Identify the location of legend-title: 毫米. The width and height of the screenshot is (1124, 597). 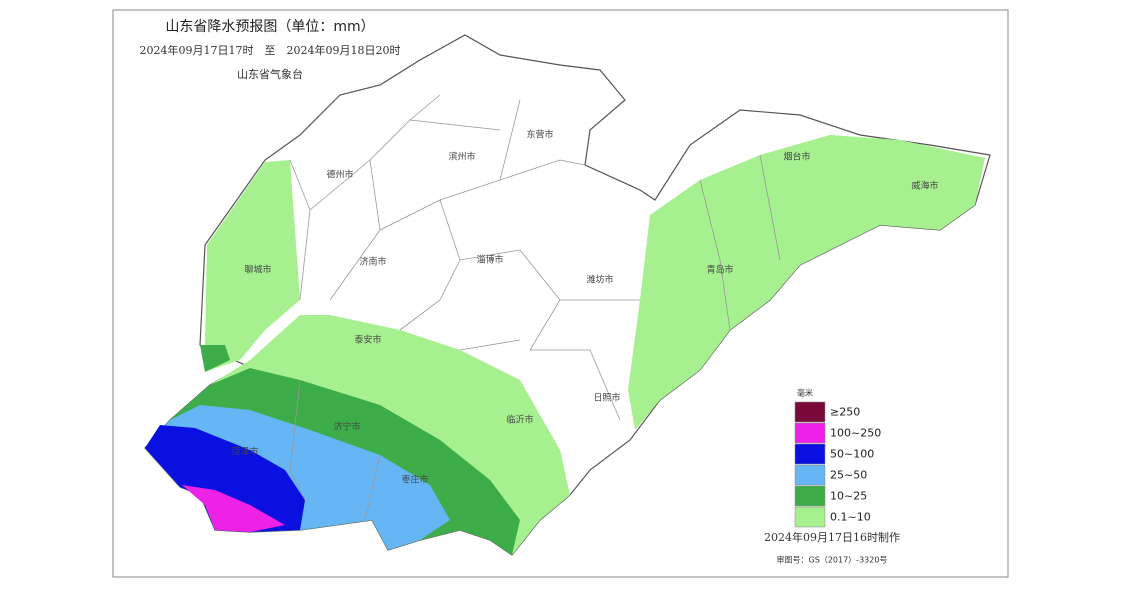
(805, 393).